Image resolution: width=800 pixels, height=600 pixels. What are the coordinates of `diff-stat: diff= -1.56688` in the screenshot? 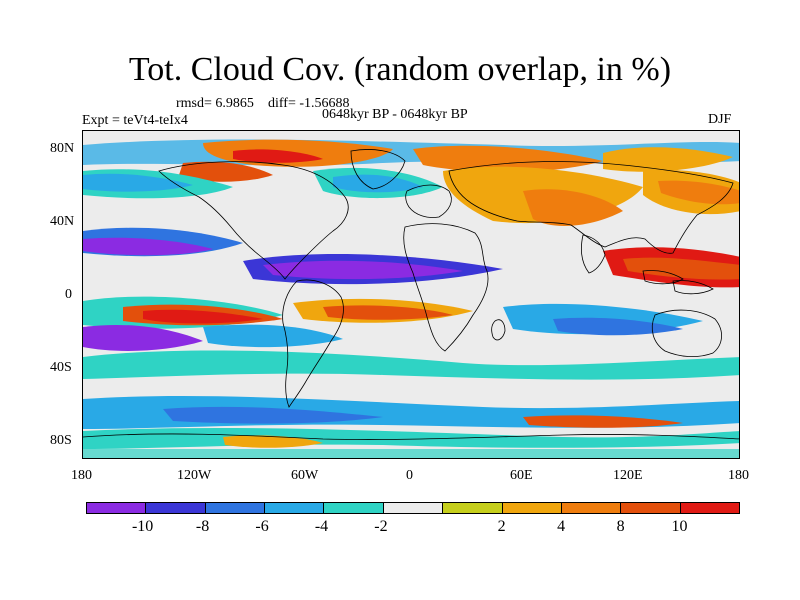 It's located at (309, 103).